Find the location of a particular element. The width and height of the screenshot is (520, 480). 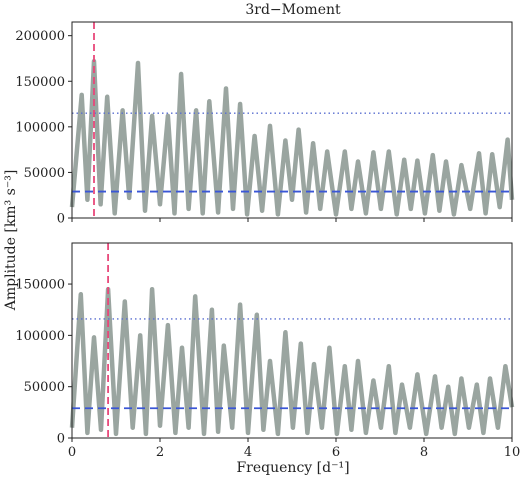

bottom-panel-y-tick-label-0: 0 is located at coordinates (61, 439).